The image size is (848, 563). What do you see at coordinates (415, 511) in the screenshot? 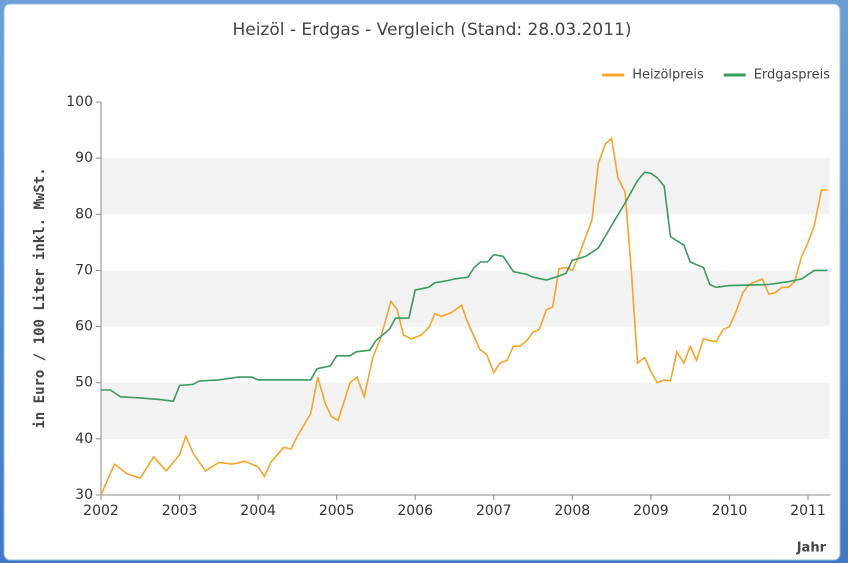
I see `x-tick-label: 2006` at bounding box center [415, 511].